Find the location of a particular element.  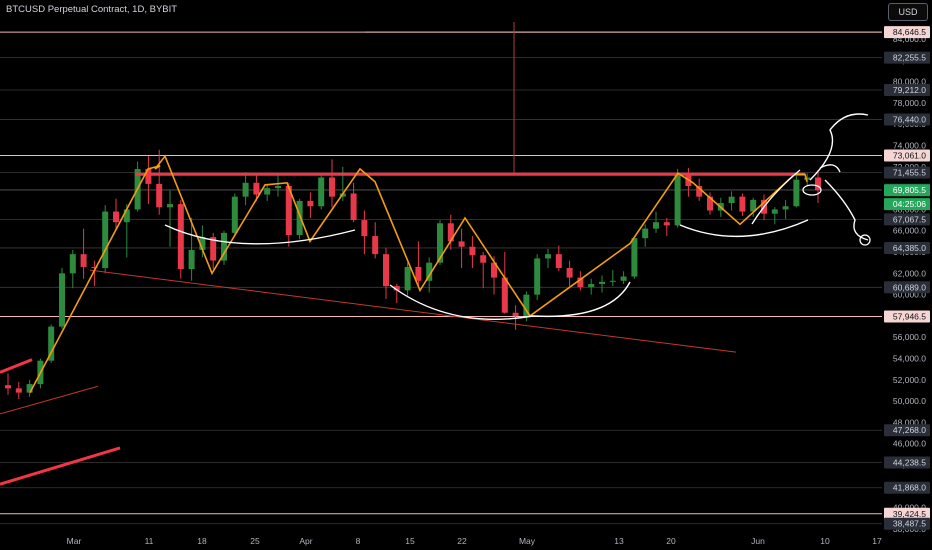

price-label-text: 64,385.0 is located at coordinates (909, 248).